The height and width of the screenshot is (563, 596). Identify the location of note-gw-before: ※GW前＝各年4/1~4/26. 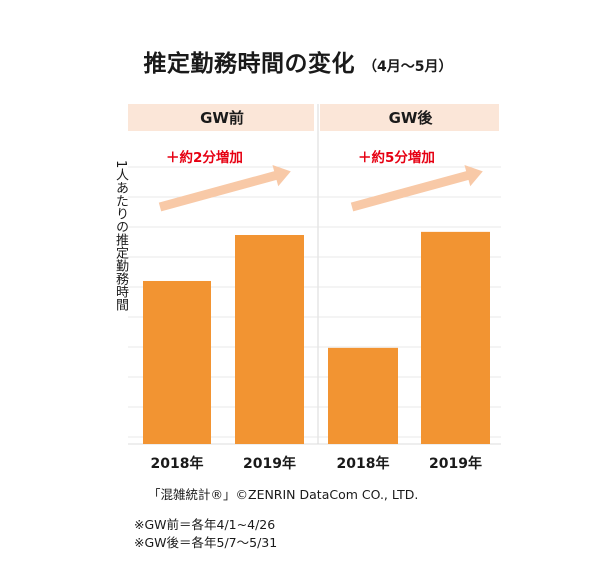
(205, 524).